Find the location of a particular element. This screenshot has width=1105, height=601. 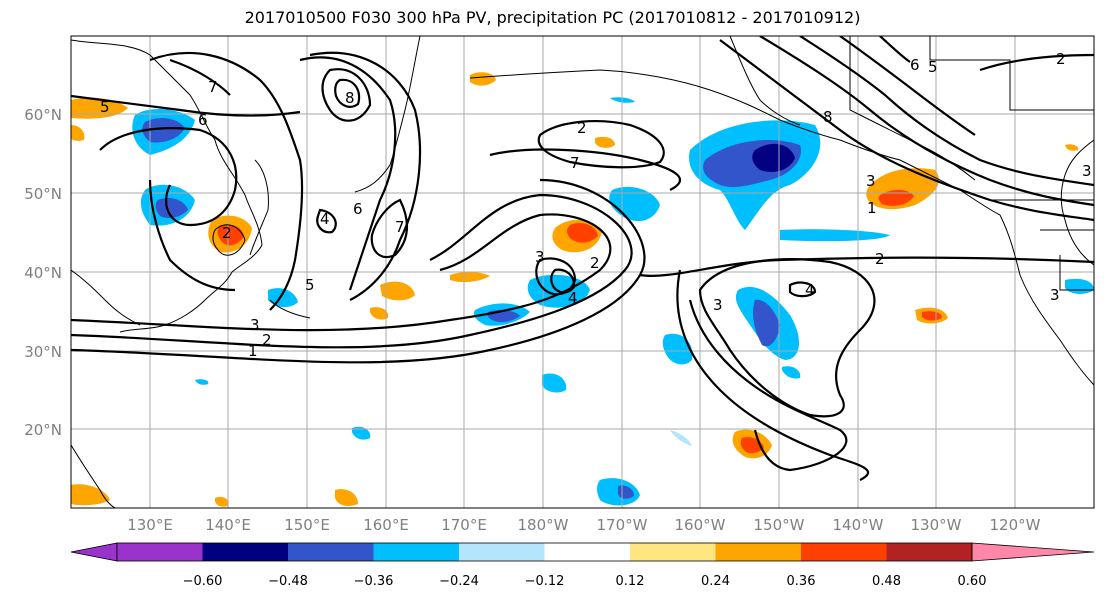

lon-label: 140°E is located at coordinates (228, 525).